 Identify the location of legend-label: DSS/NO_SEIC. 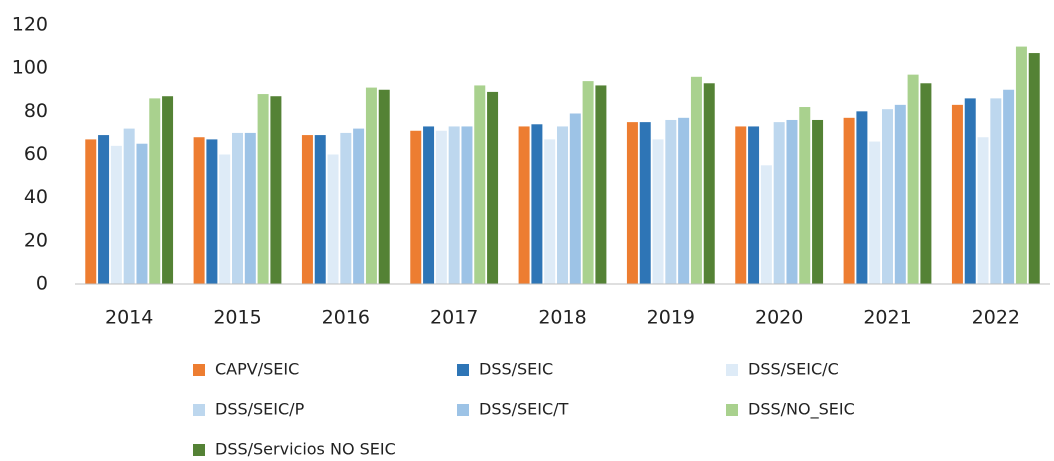
(801, 410).